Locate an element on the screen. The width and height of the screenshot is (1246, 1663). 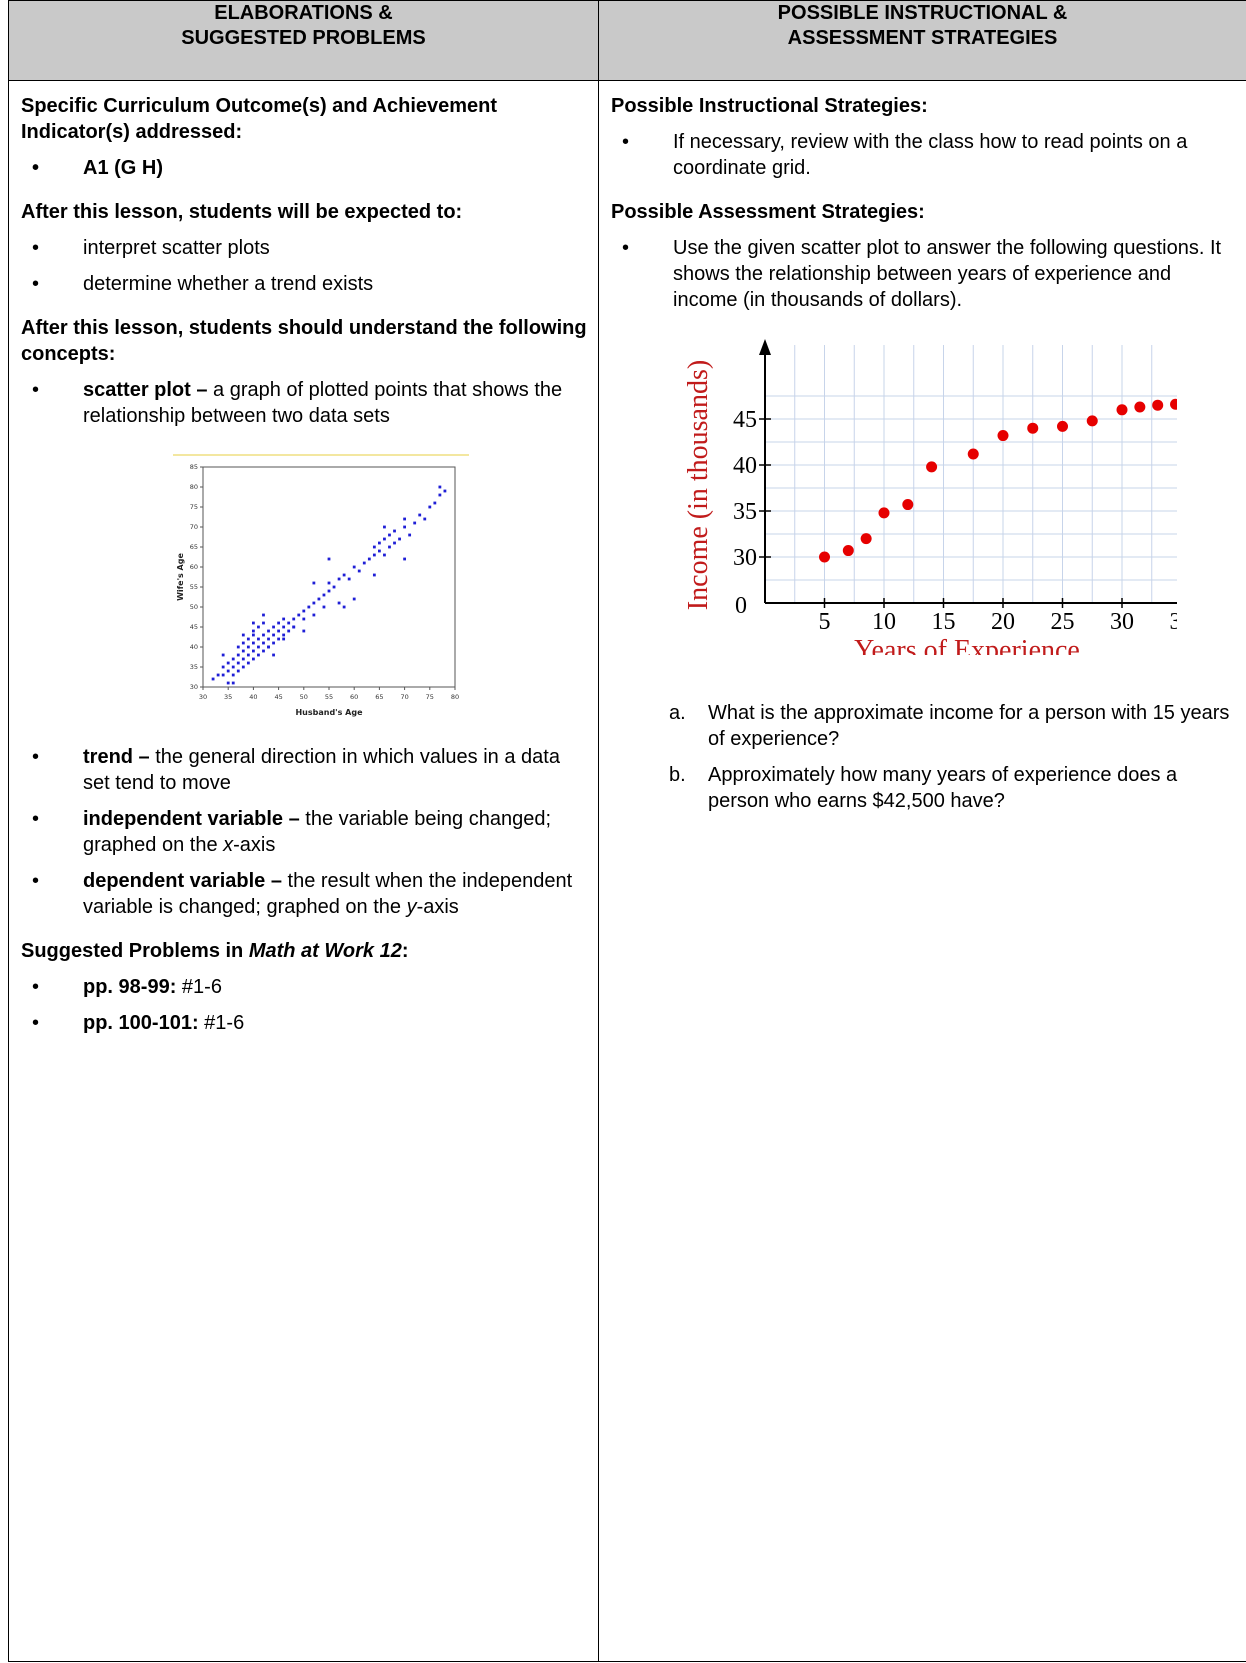
plot-area is located at coordinates (329, 577).